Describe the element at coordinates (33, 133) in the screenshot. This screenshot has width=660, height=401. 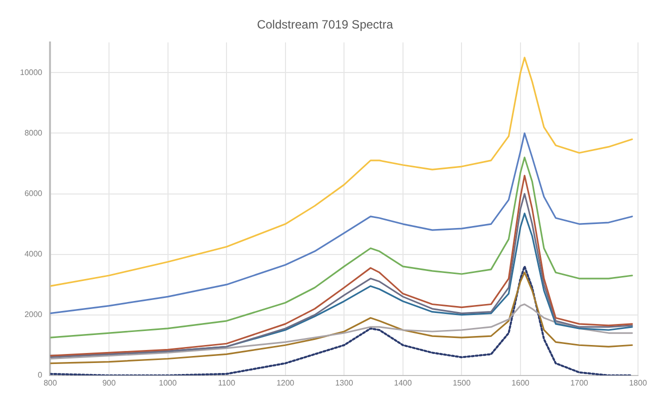
I see `y-tick-label: 8000` at that location.